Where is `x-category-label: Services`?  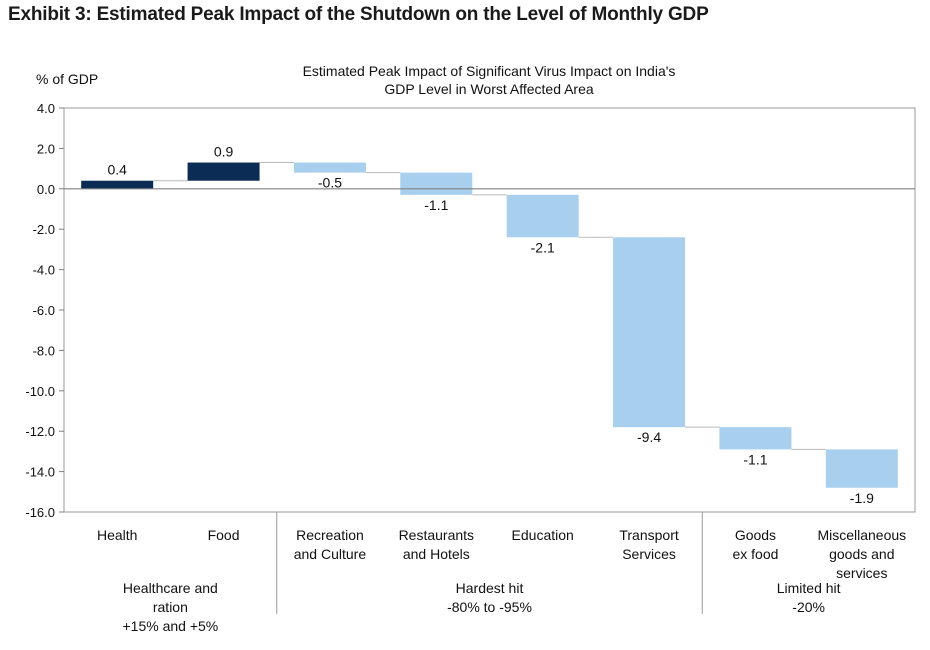
x-category-label: Services is located at coordinates (649, 554).